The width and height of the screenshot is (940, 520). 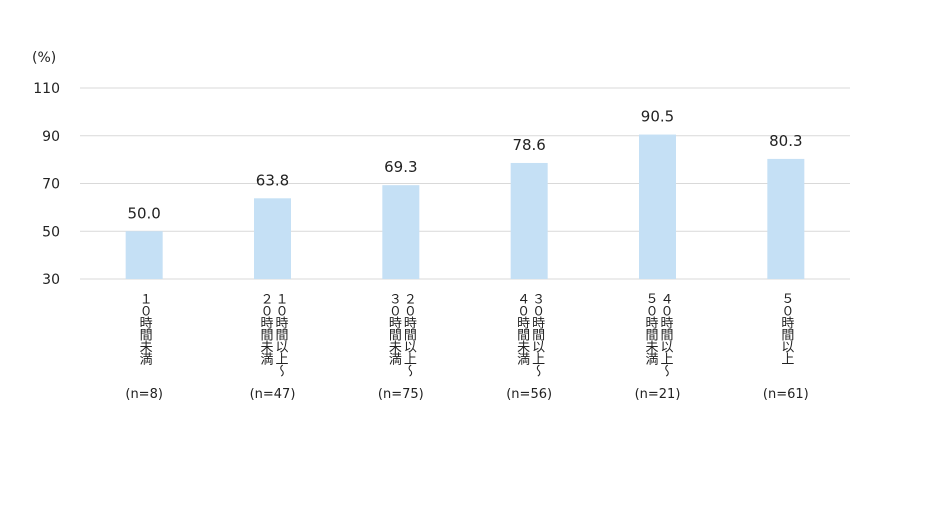 I want to click on sample-size-label: (n=8), so click(x=144, y=394).